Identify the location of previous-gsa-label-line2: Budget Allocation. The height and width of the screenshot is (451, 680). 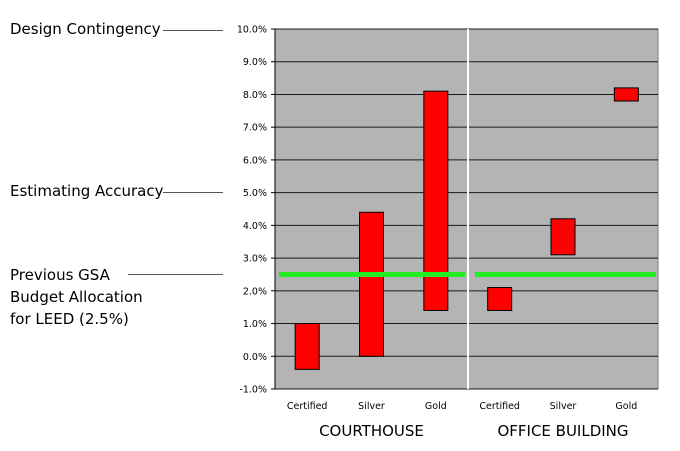
(76, 297).